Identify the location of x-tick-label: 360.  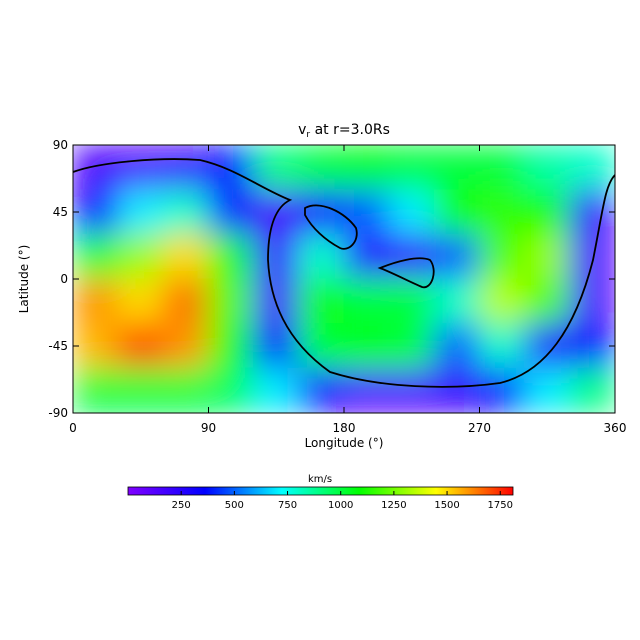
(615, 428).